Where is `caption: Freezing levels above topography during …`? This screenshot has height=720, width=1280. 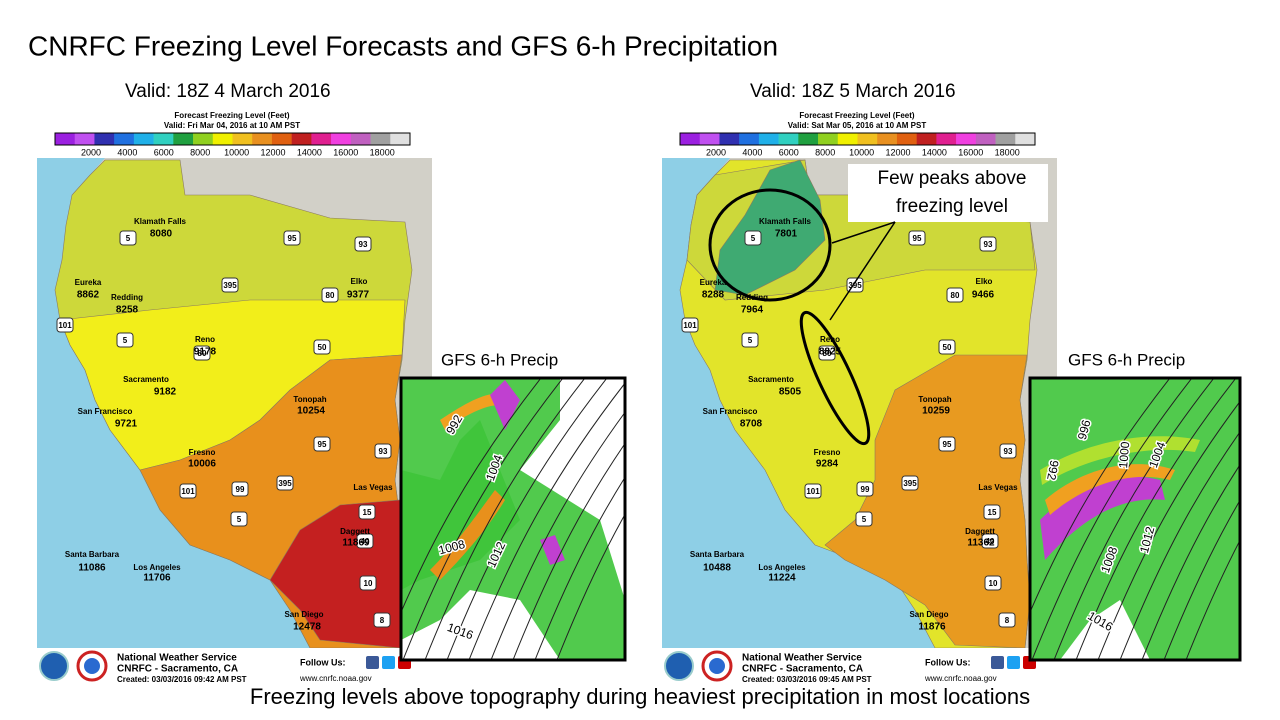
caption: Freezing levels above topography during … is located at coordinates (640, 696).